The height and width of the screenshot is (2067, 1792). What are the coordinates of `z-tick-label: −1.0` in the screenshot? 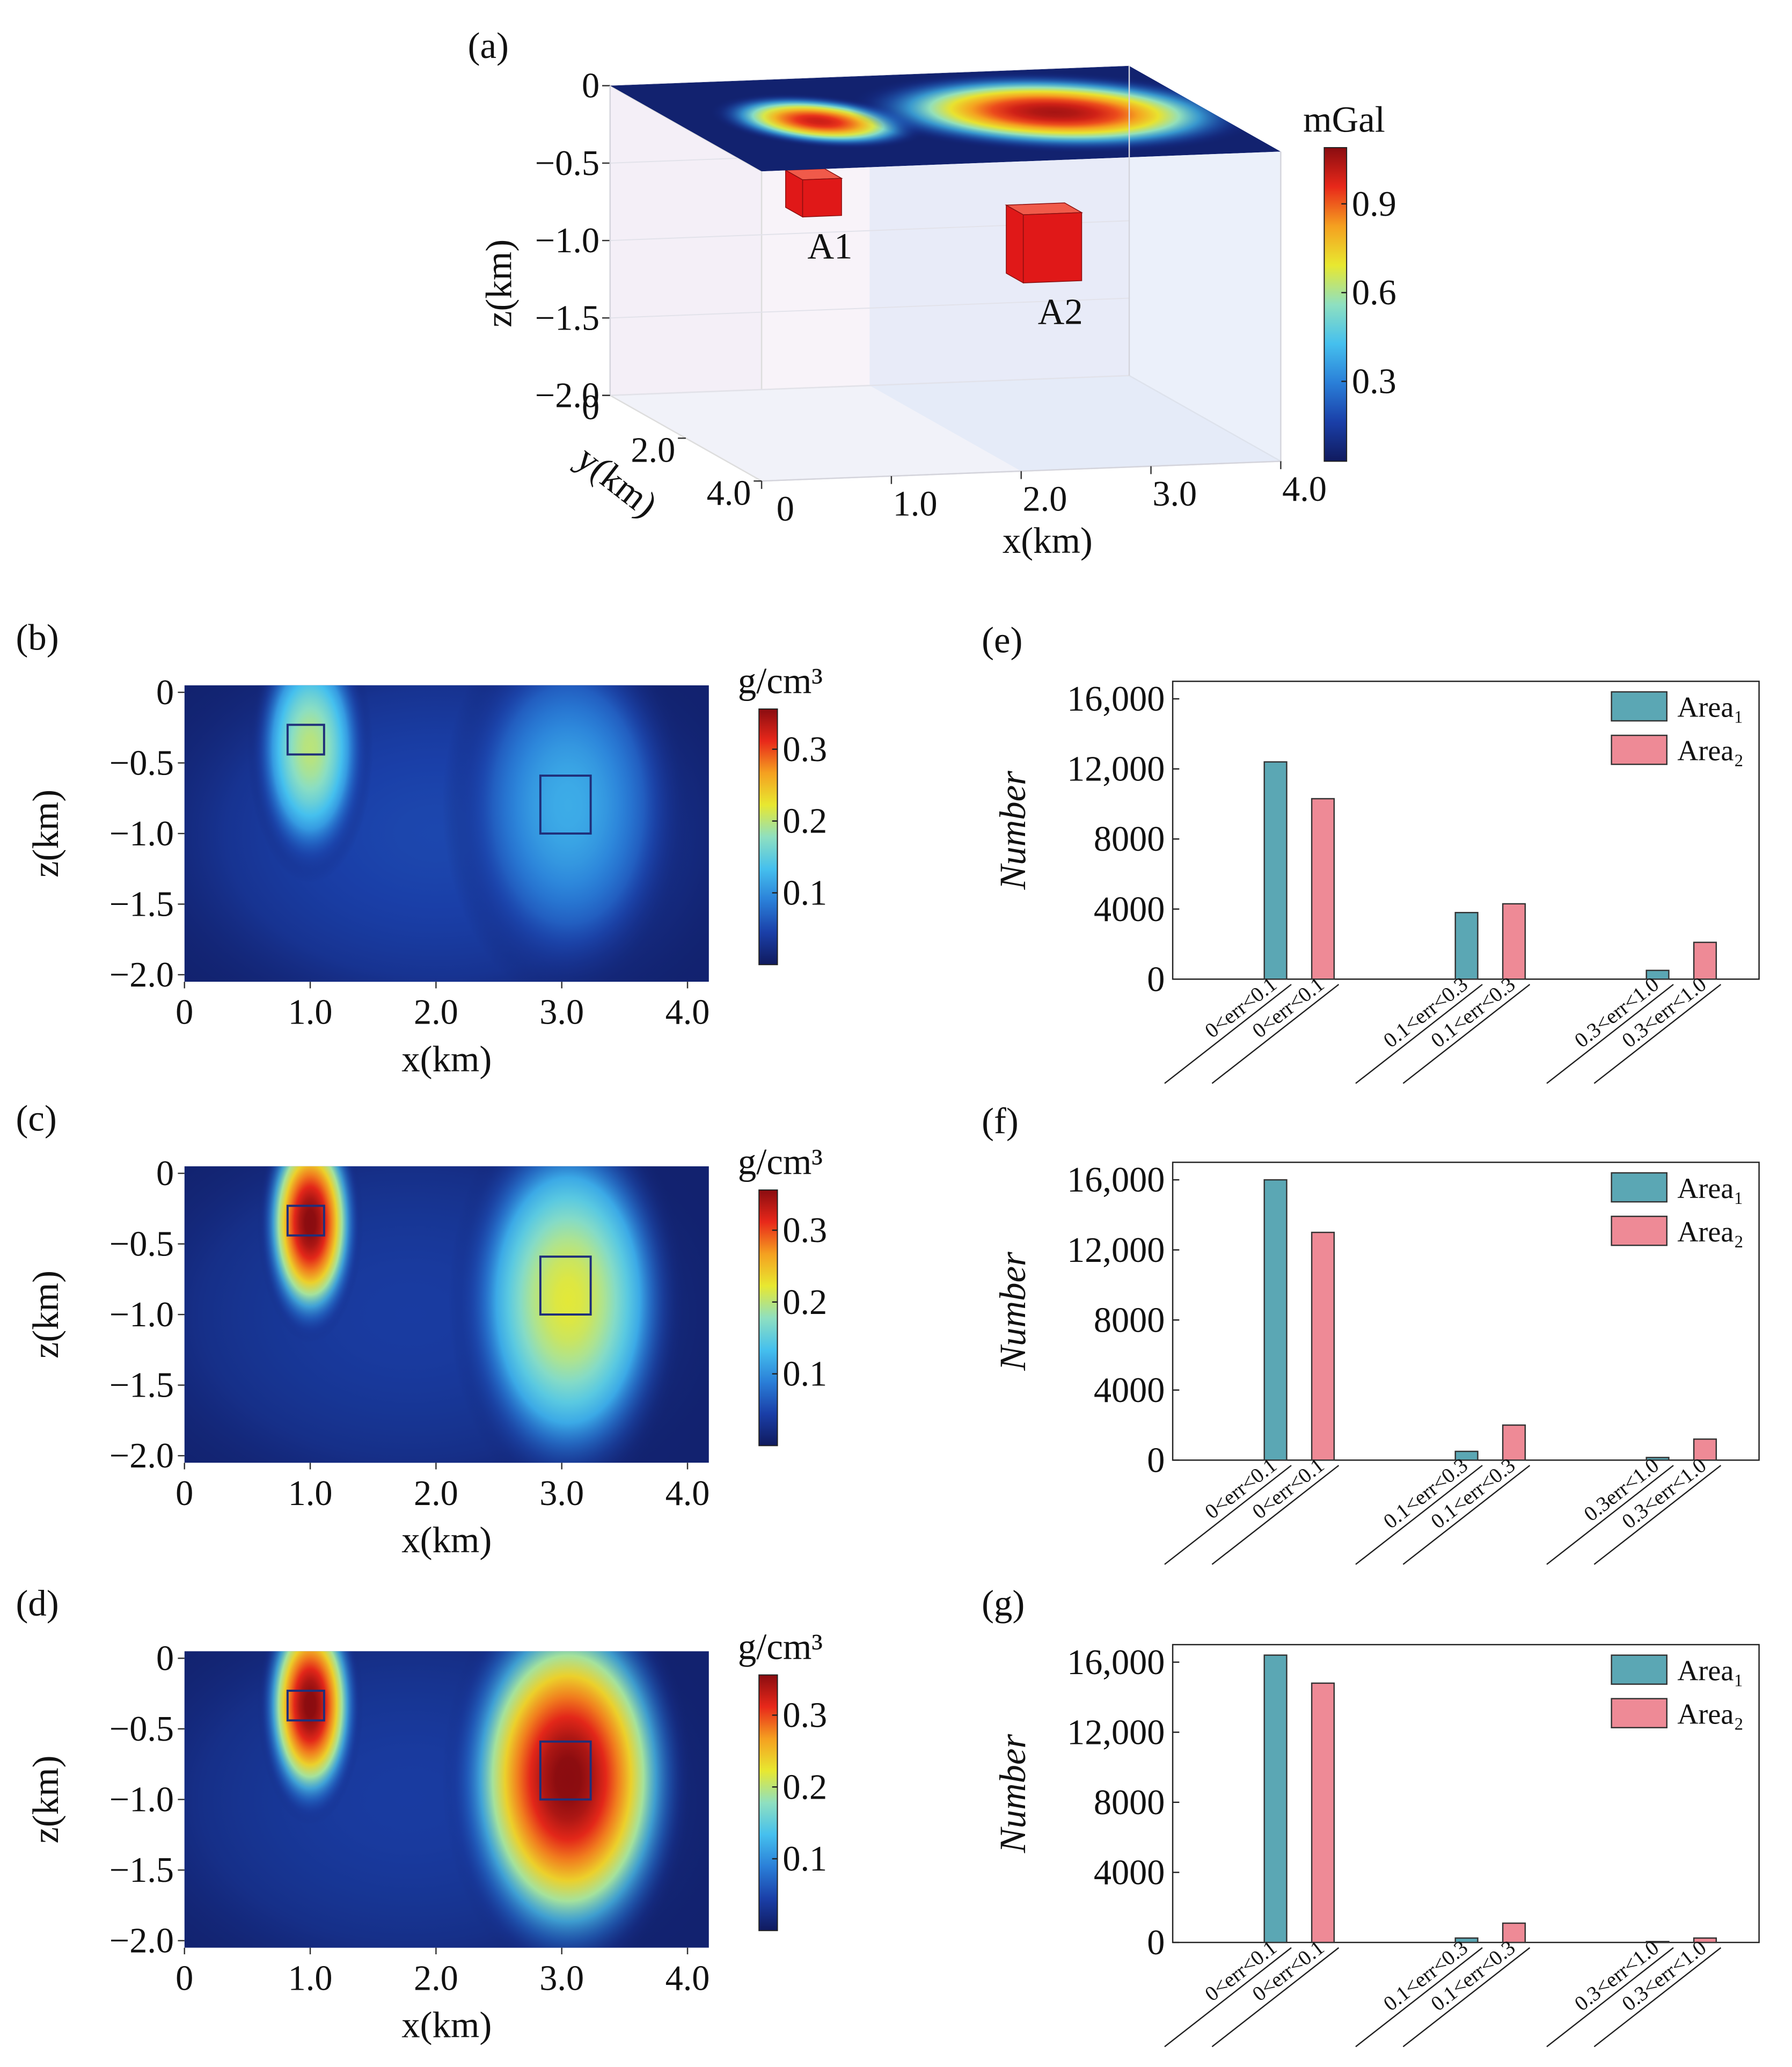 It's located at (567, 240).